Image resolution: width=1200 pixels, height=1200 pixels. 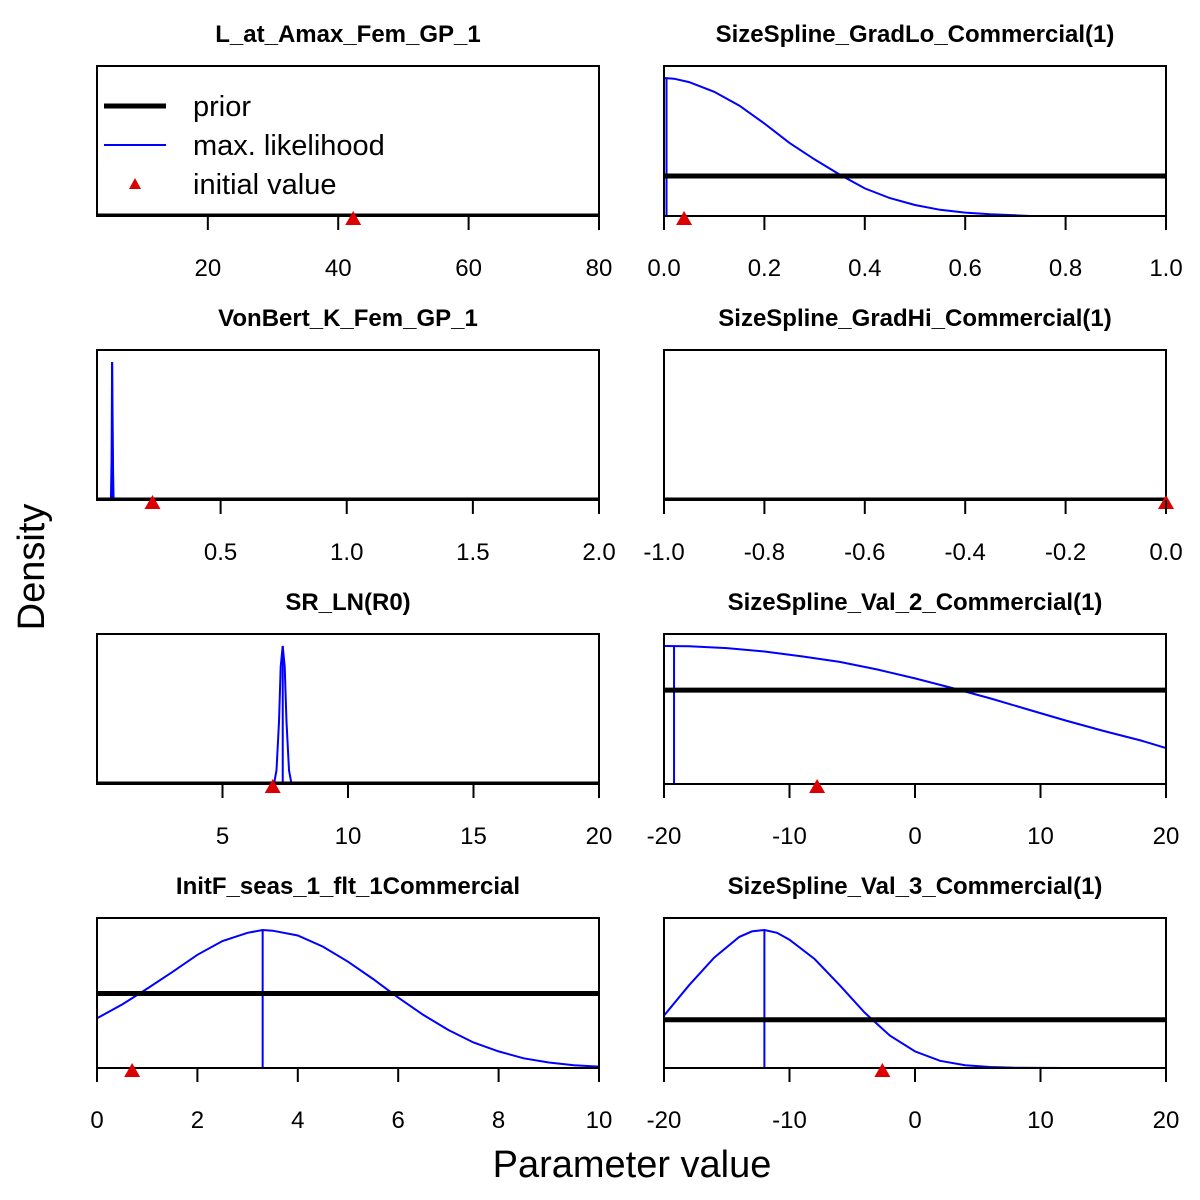 What do you see at coordinates (32, 567) in the screenshot?
I see `y-axis-title: Density` at bounding box center [32, 567].